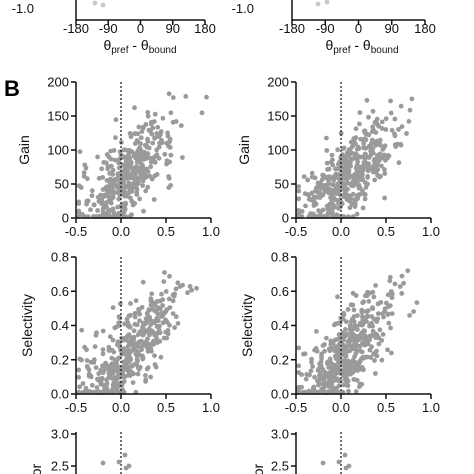  What do you see at coordinates (325, 28) in the screenshot?
I see `x-tick-label: -90` at bounding box center [325, 28].